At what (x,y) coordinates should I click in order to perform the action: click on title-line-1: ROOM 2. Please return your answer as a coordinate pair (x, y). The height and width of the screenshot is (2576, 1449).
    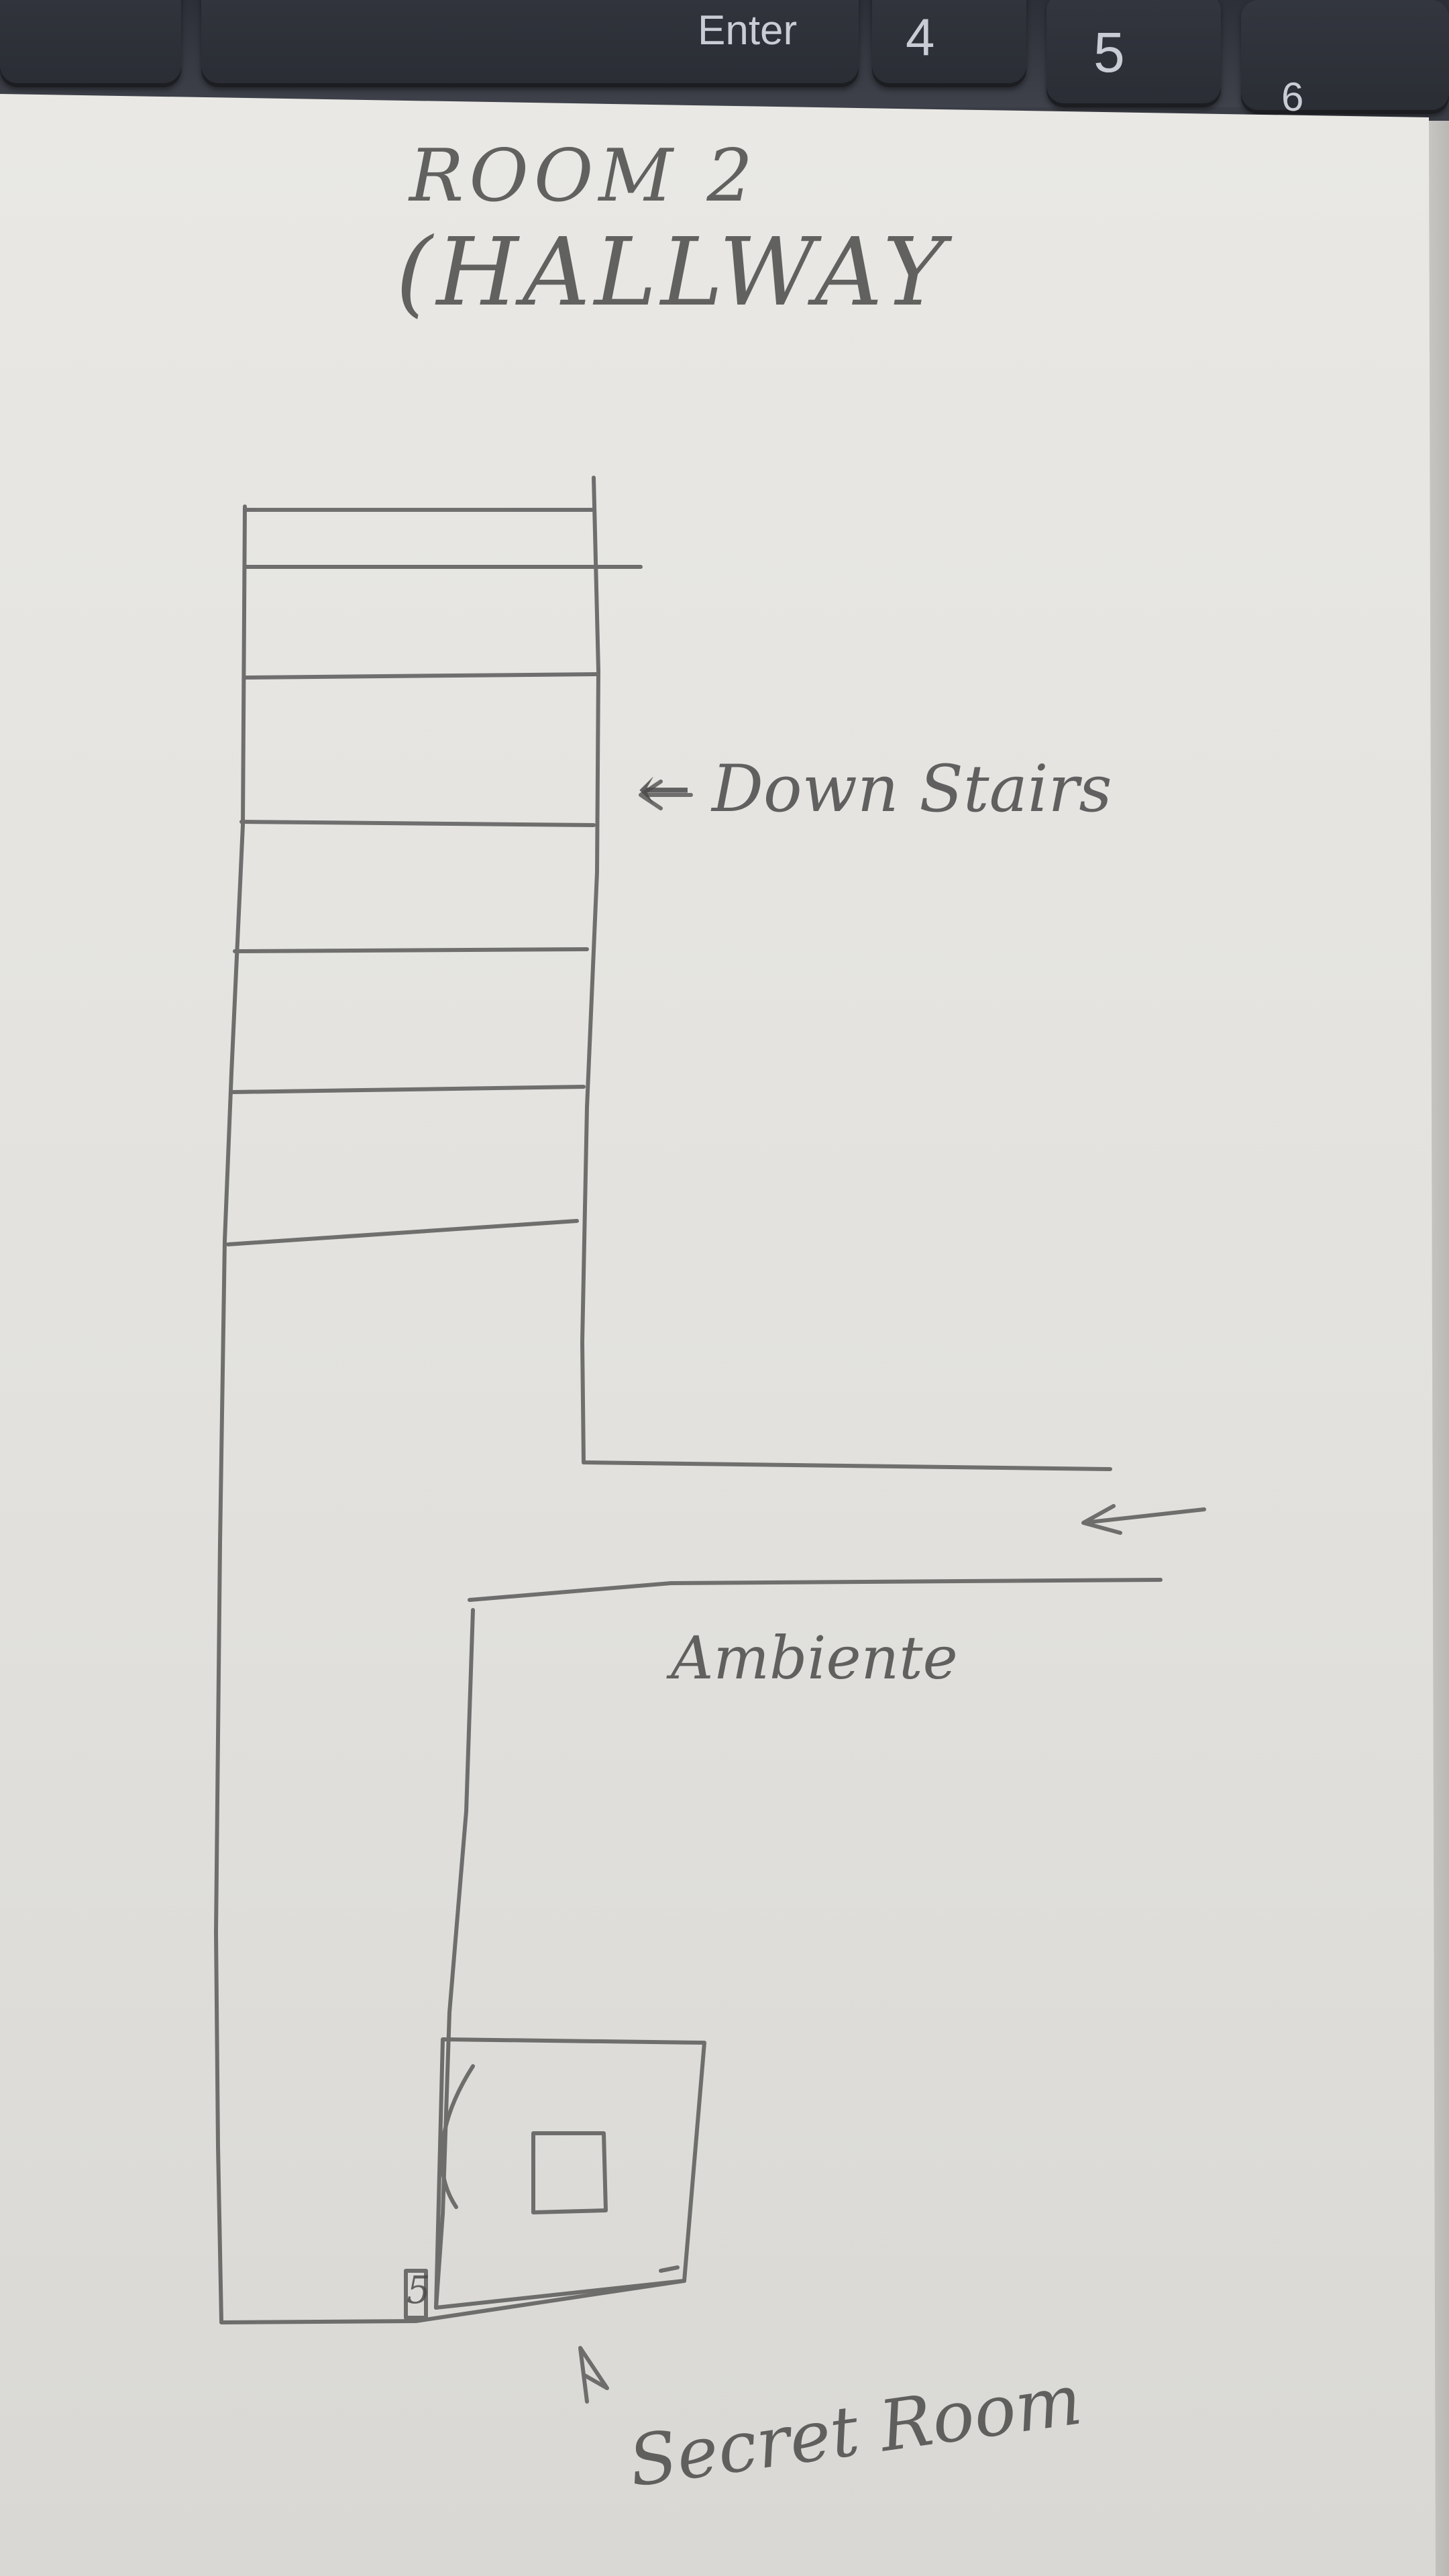
    Looking at the image, I should click on (584, 176).